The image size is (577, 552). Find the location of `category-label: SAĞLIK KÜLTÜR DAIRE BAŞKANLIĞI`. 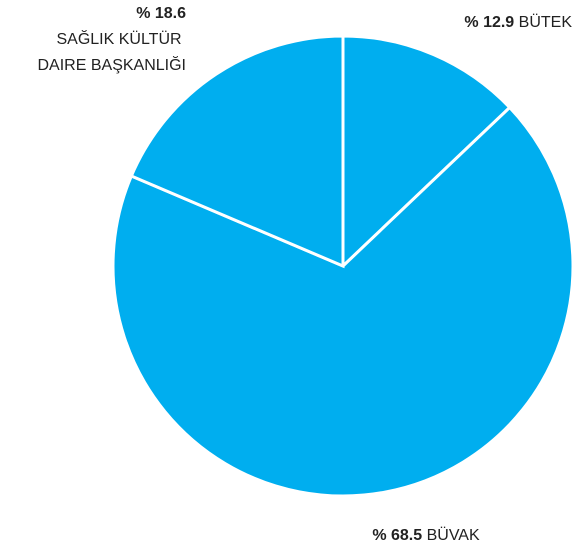

category-label: SAĞLIK KÜLTÜR DAIRE BAŞKANLIĞI is located at coordinates (112, 51).